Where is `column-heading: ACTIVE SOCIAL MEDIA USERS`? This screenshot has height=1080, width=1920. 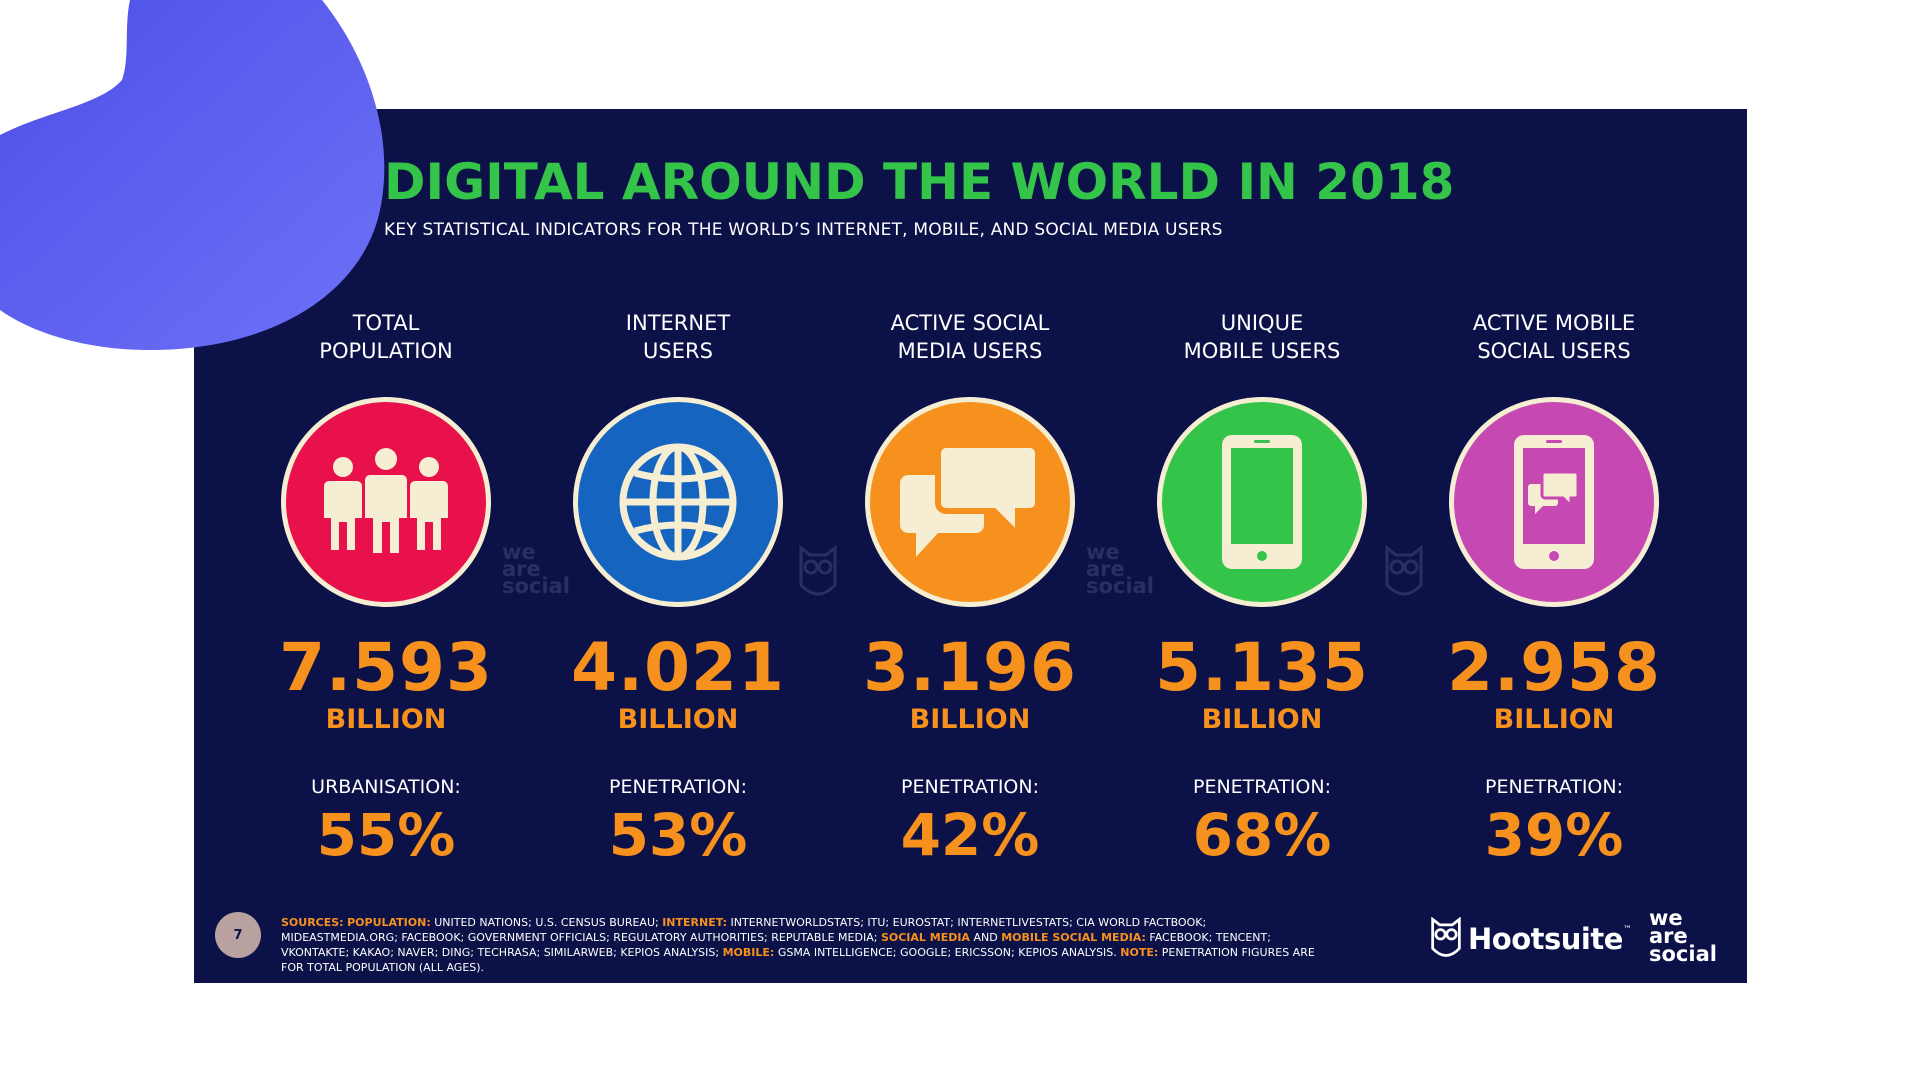
column-heading: ACTIVE SOCIAL MEDIA USERS is located at coordinates (970, 337).